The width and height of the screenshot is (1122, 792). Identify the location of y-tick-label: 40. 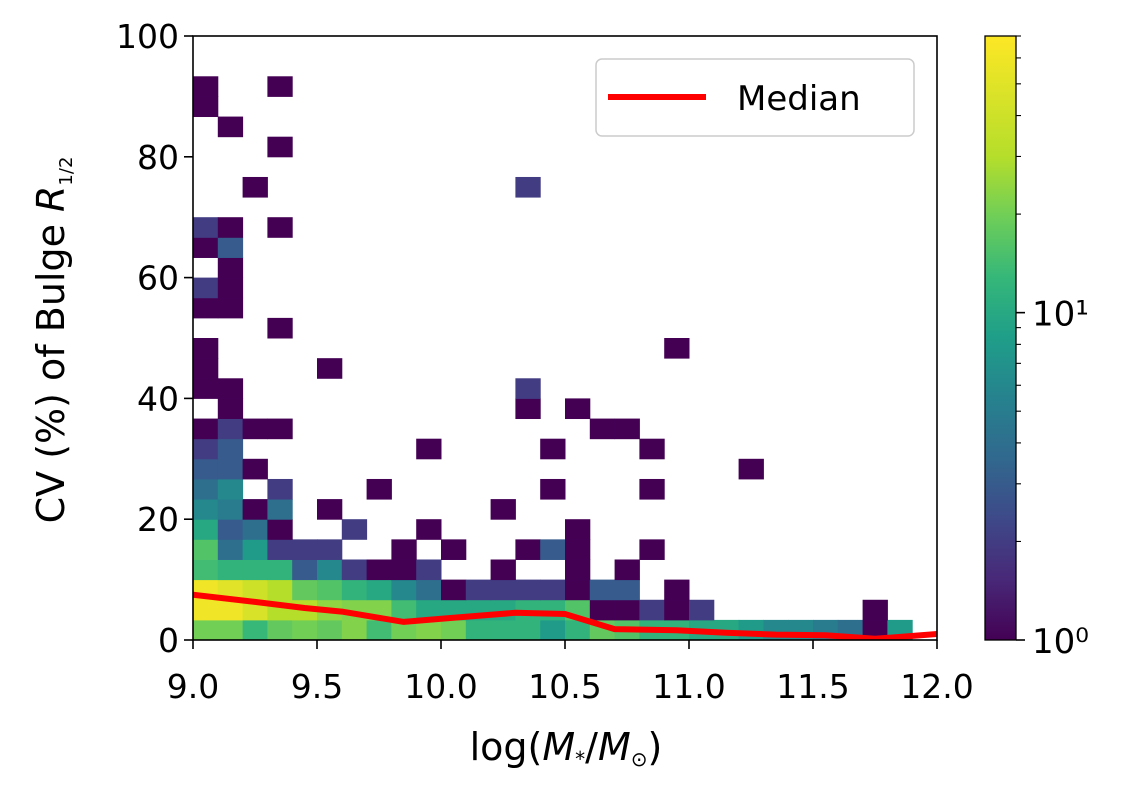
(158, 398).